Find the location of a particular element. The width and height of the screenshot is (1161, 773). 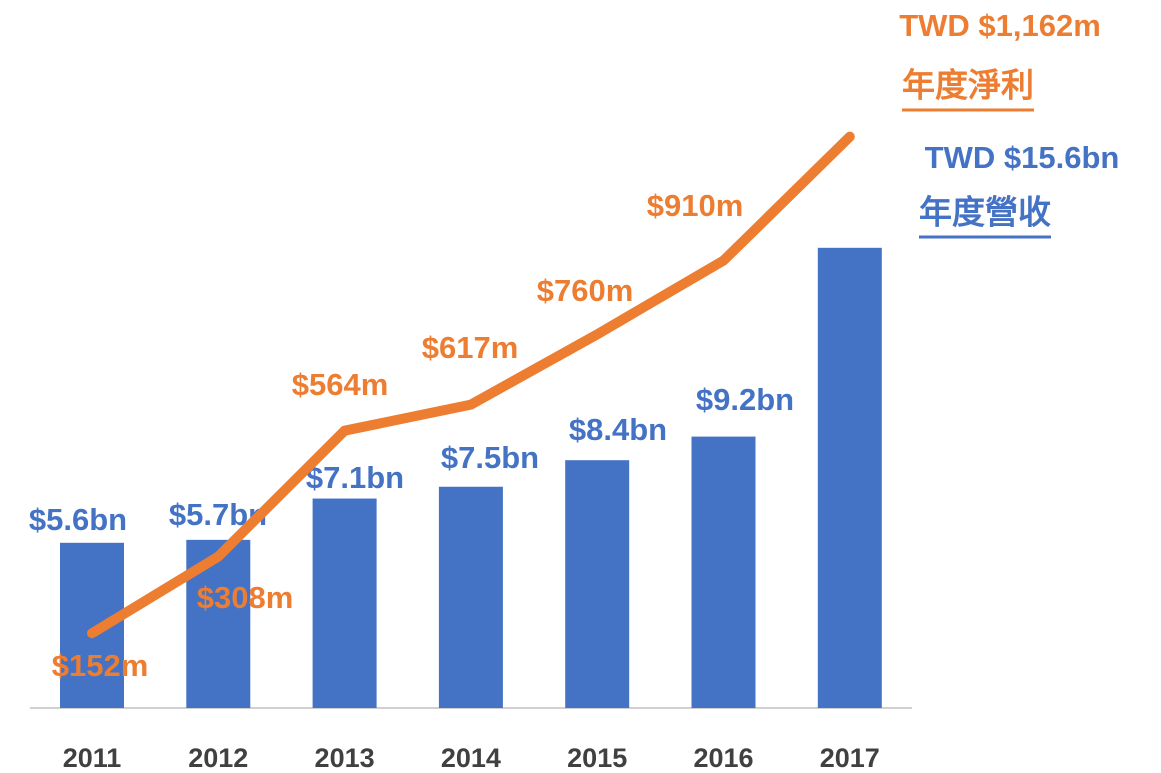

data-label: $5.6bn is located at coordinates (78, 519).